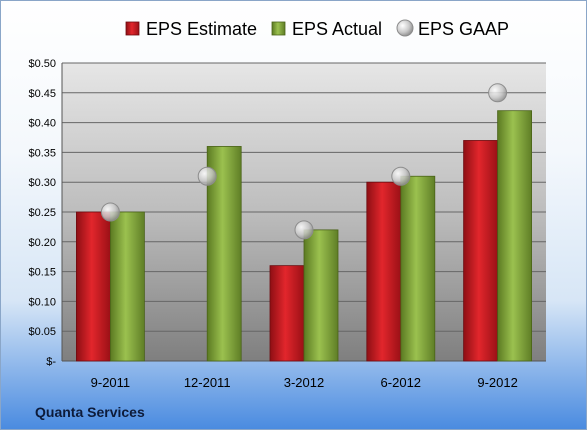  I want to click on y-tick-label: $0.30, so click(42, 183).